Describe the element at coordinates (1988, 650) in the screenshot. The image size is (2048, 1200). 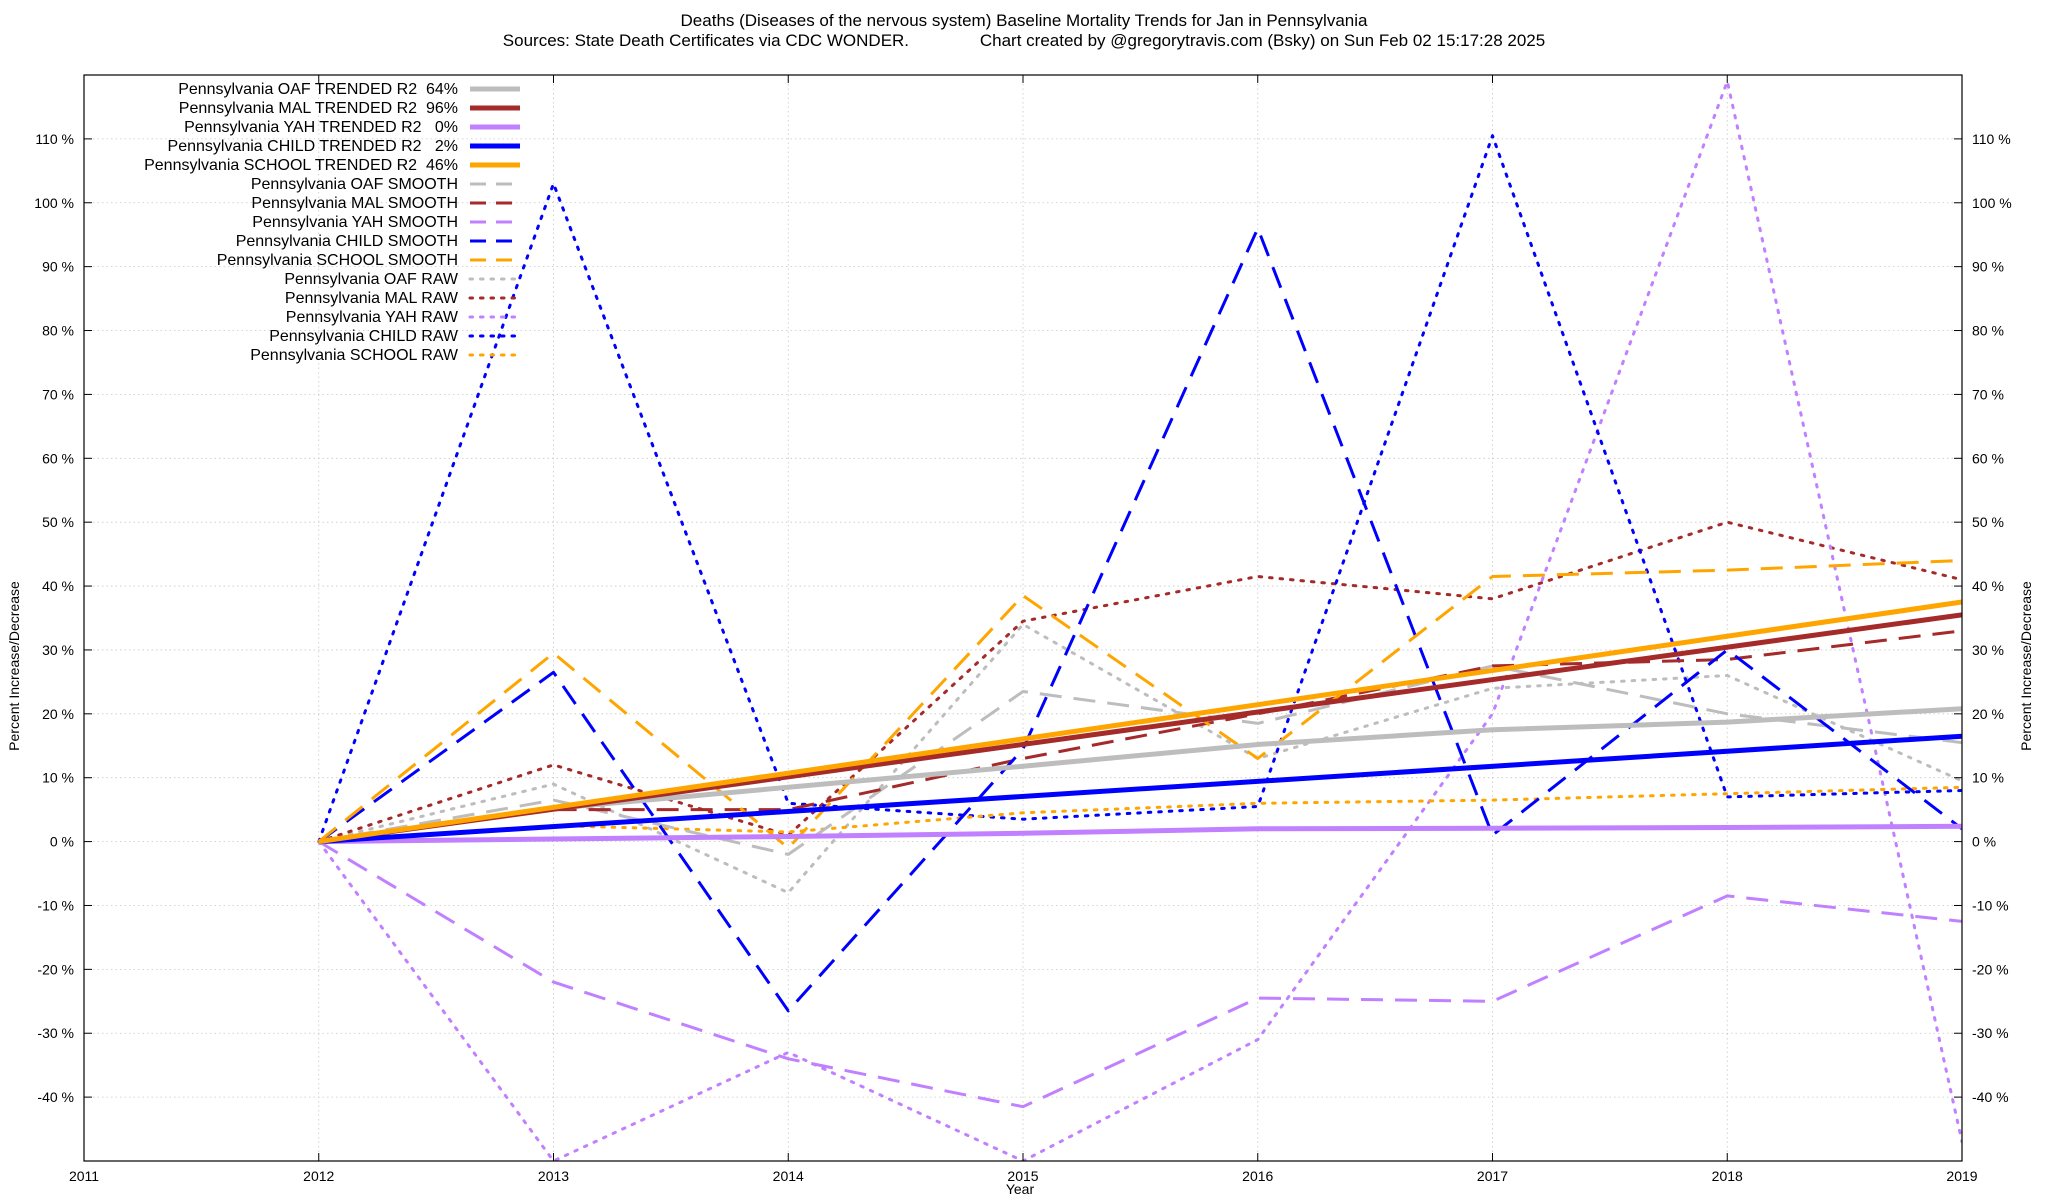
I see `y-tick-label-right: 30 %` at that location.